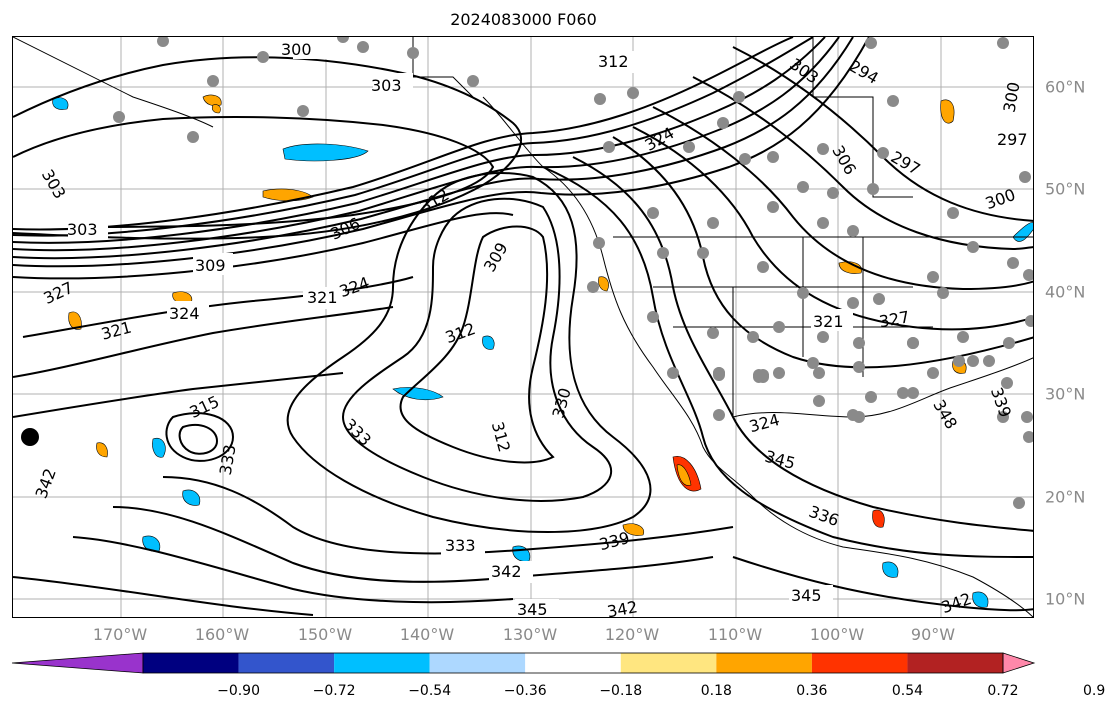 The height and width of the screenshot is (712, 1105). Describe the element at coordinates (430, 691) in the screenshot. I see `colorbar-tick-label: −0.54` at that location.